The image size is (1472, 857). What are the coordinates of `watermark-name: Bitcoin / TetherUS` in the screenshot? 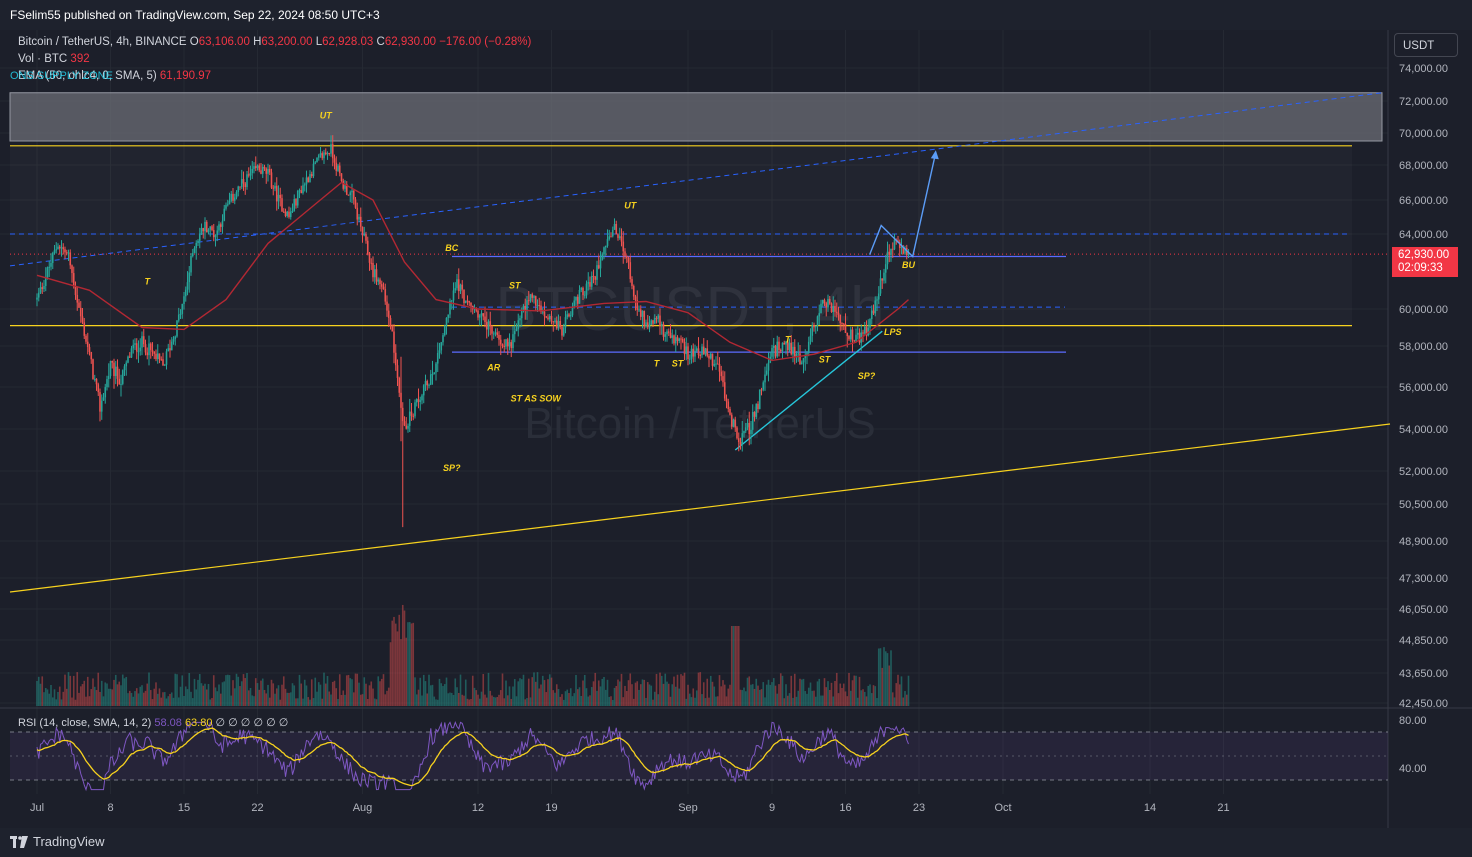 It's located at (699, 423).